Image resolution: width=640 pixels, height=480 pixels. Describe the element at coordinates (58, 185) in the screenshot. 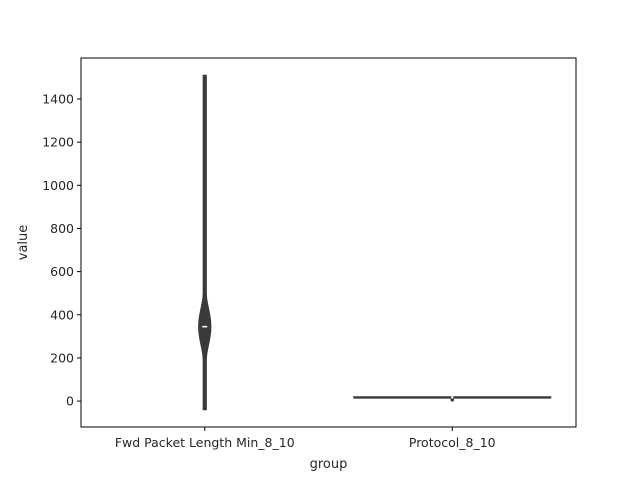

I see `y-tick-label: 1000` at that location.